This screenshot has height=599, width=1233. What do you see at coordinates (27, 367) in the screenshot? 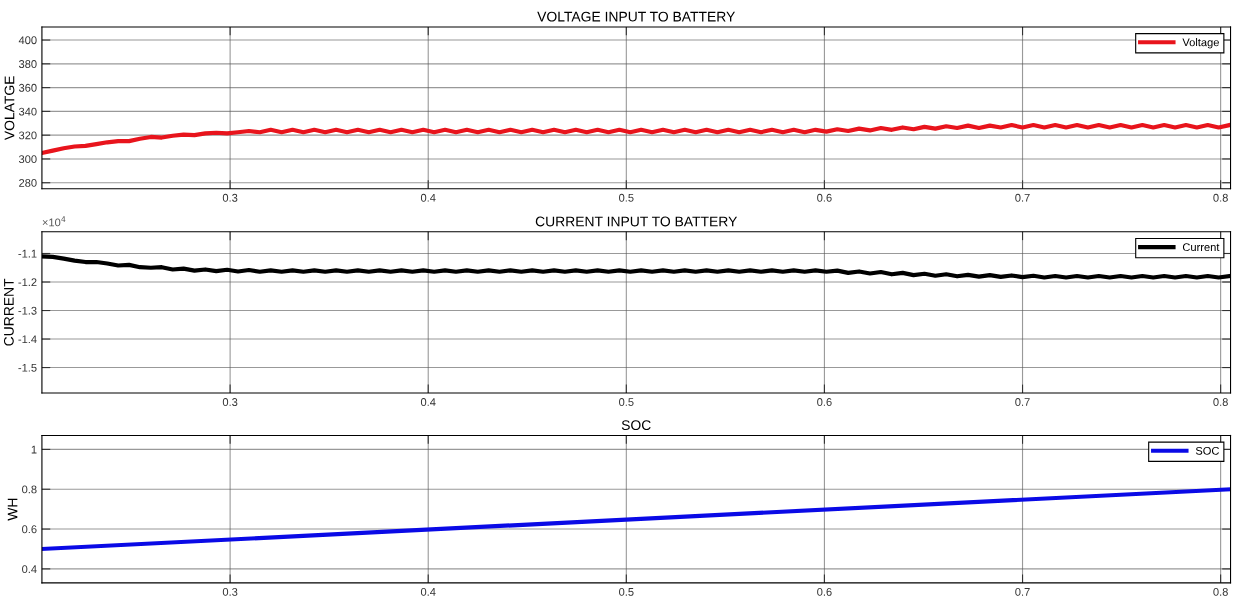
I see `y-tick-label: -1.5` at bounding box center [27, 367].